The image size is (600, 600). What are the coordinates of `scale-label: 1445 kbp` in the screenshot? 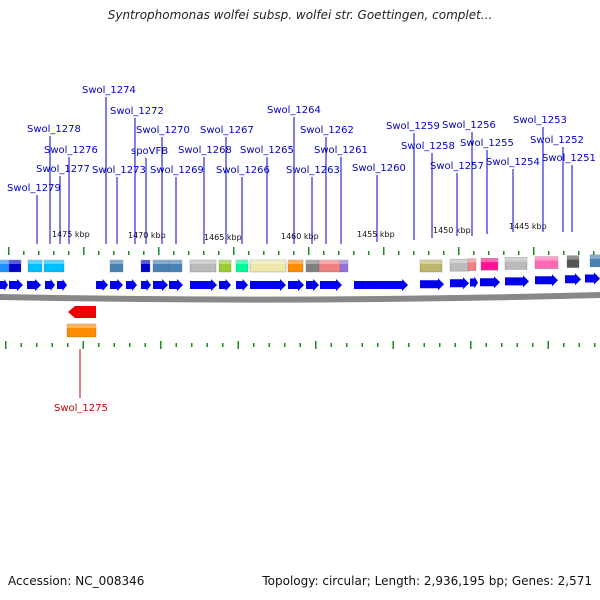 It's located at (528, 226).